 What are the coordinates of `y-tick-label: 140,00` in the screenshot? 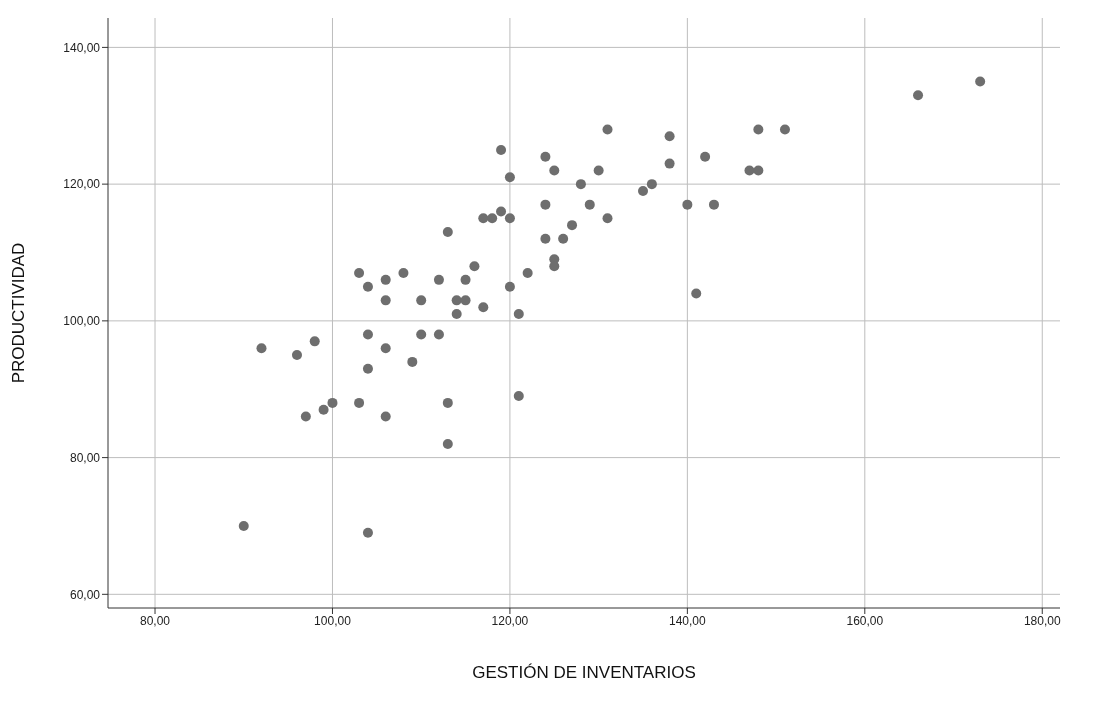 It's located at (82, 47).